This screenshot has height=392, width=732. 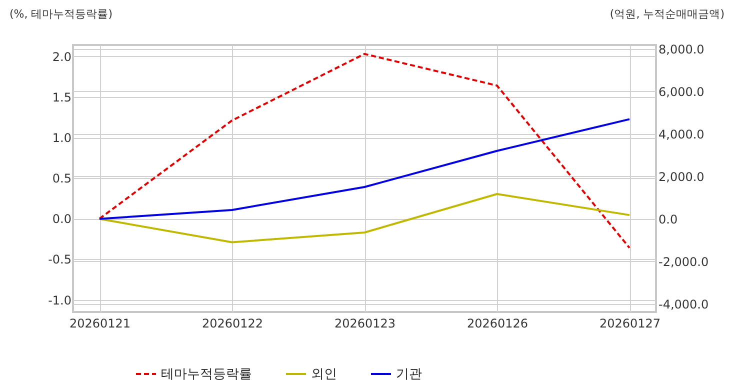 I want to click on x-tick-label: 20260126, so click(x=497, y=323).